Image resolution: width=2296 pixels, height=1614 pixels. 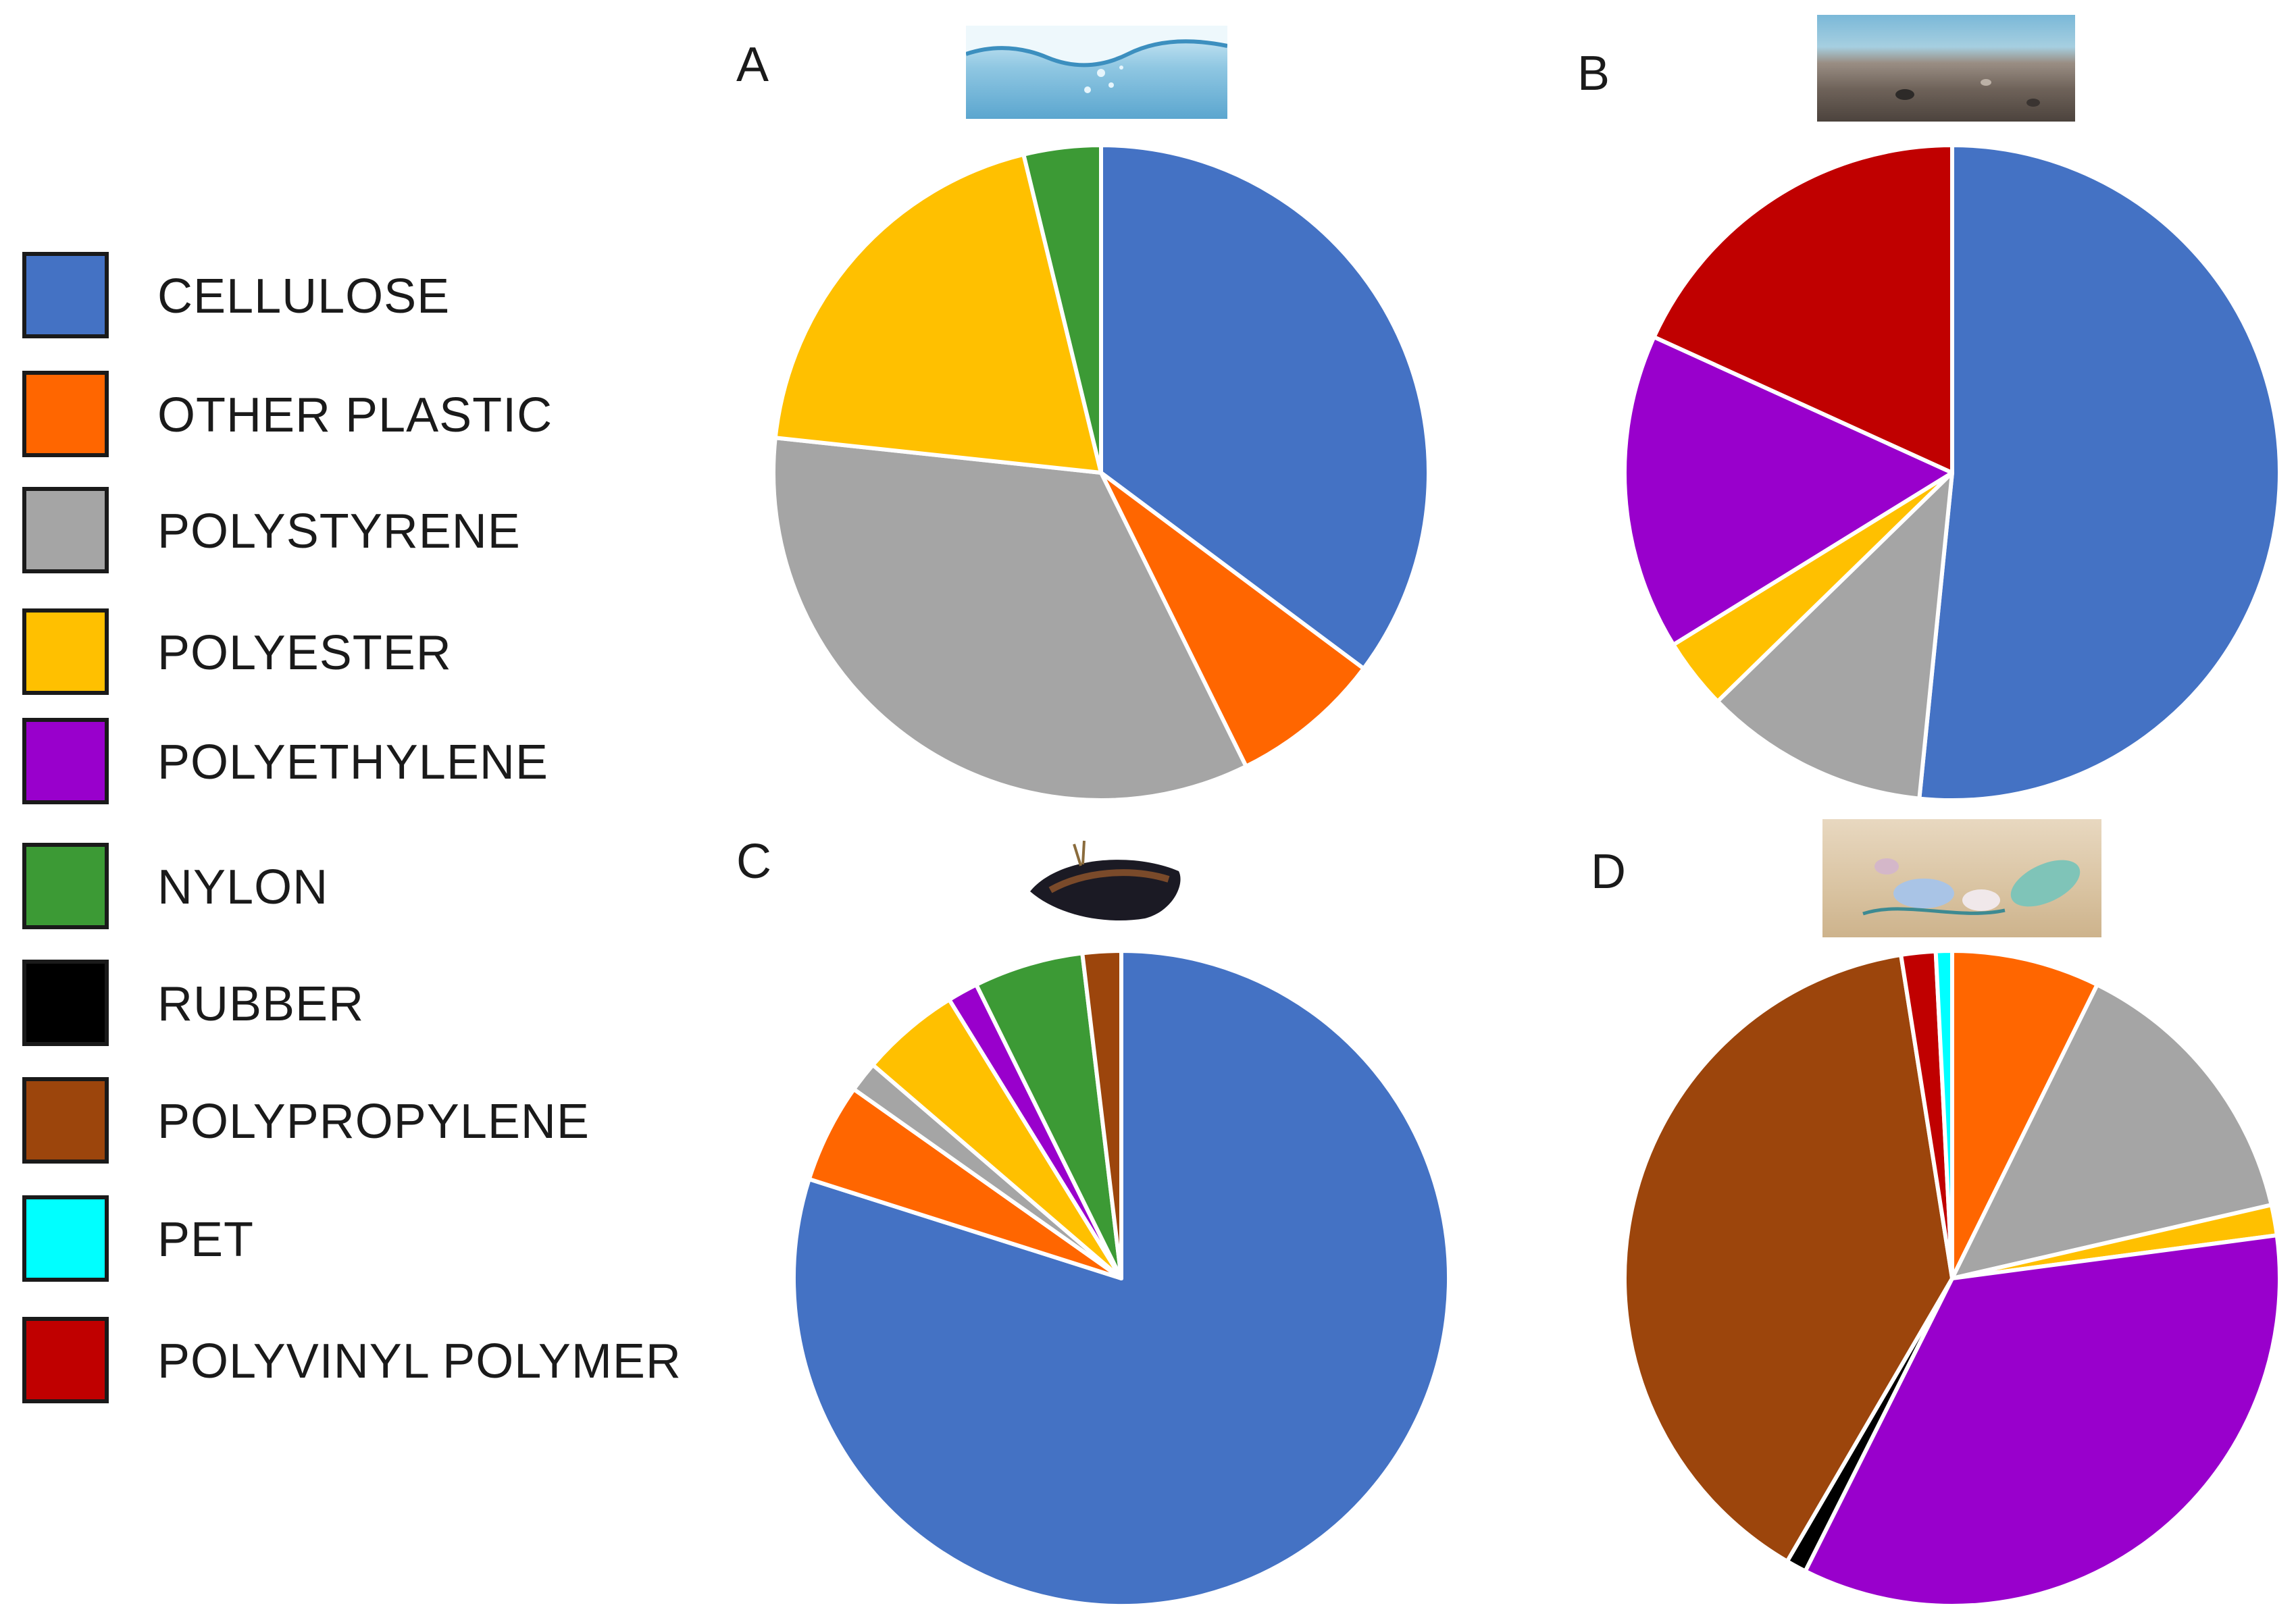 I want to click on legend-item: POLYETHYLENE, so click(x=360, y=765).